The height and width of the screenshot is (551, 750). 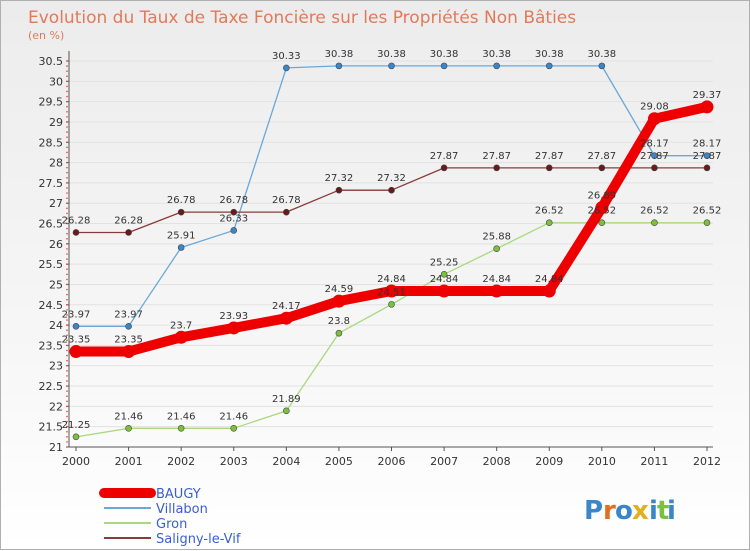 I want to click on data-label: 25.91, so click(x=181, y=235).